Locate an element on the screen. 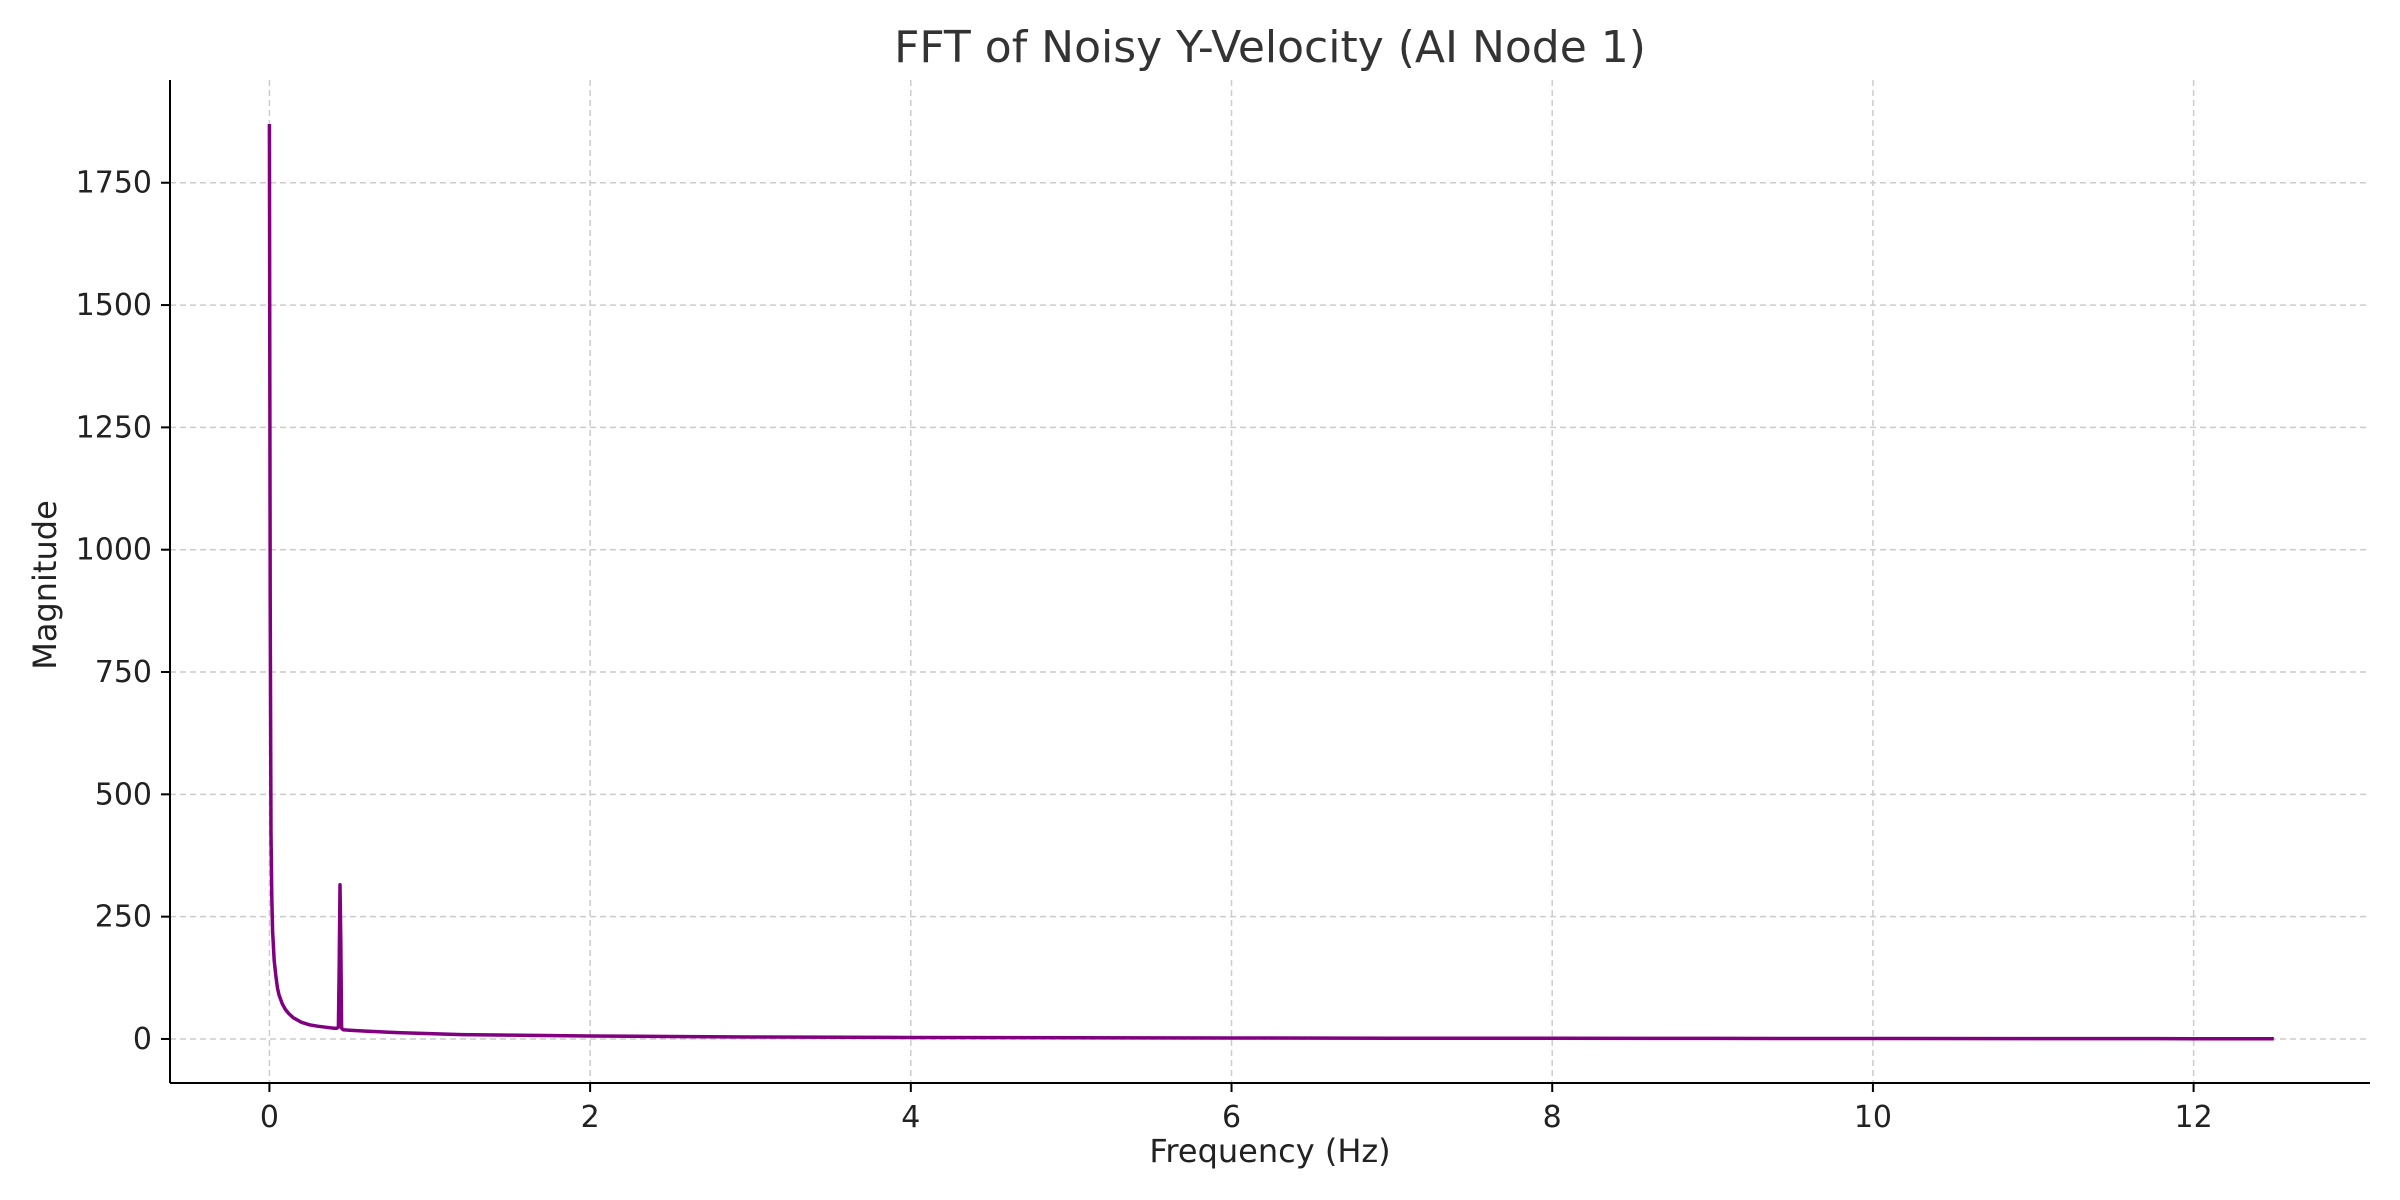 This screenshot has width=2400, height=1200. x-tick-label: 10 is located at coordinates (1873, 1117).